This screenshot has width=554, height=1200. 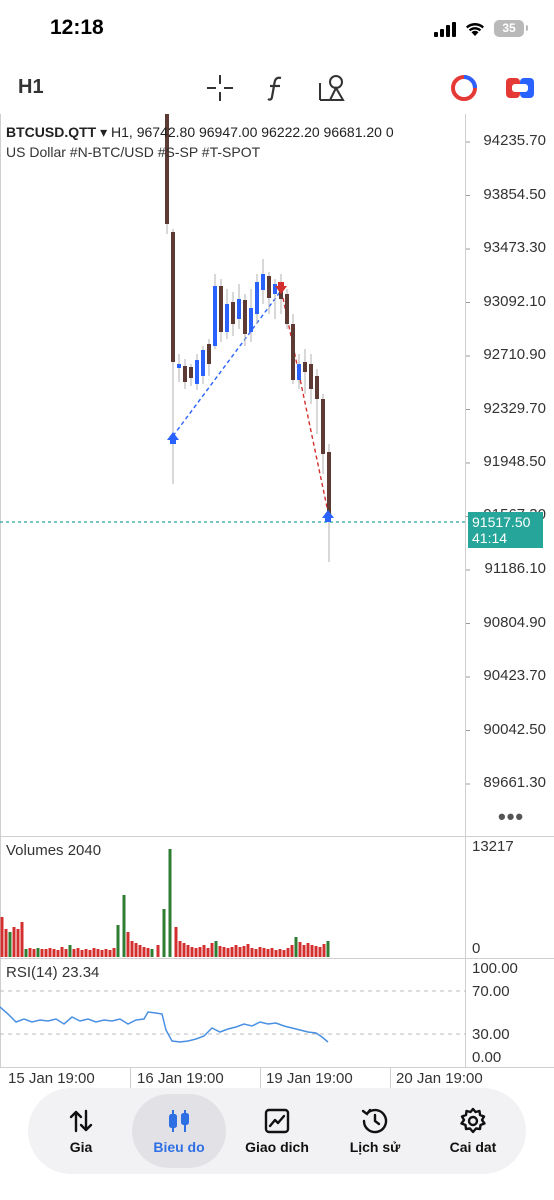 What do you see at coordinates (520, 88) in the screenshot?
I see `one-click-icon` at bounding box center [520, 88].